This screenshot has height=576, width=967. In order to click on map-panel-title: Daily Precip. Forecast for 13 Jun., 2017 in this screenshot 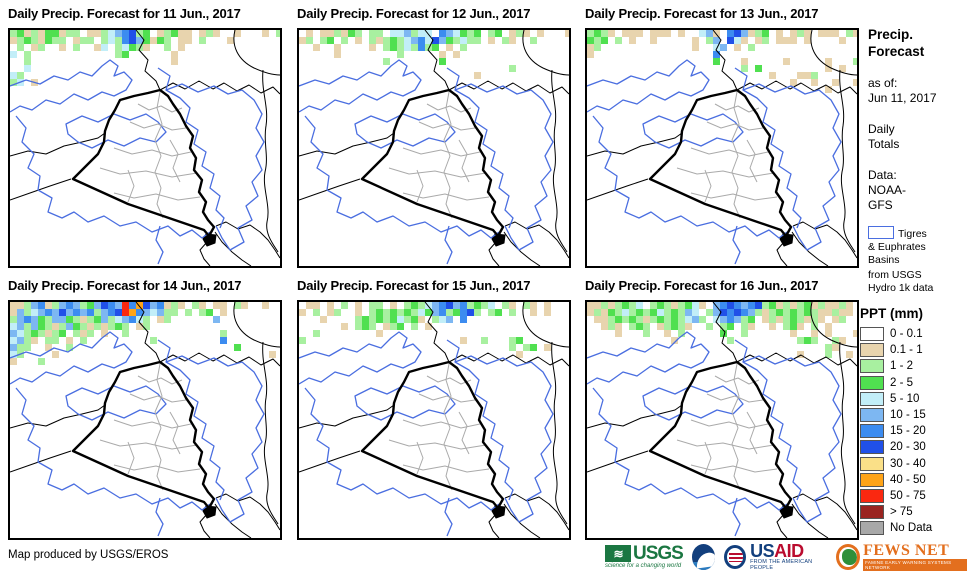, I will do `click(702, 13)`.